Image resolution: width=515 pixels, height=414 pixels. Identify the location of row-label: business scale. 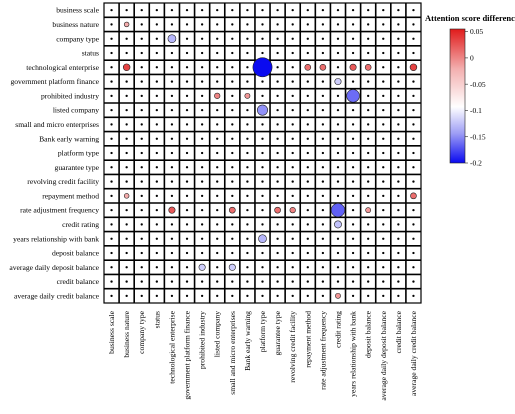
(77, 10).